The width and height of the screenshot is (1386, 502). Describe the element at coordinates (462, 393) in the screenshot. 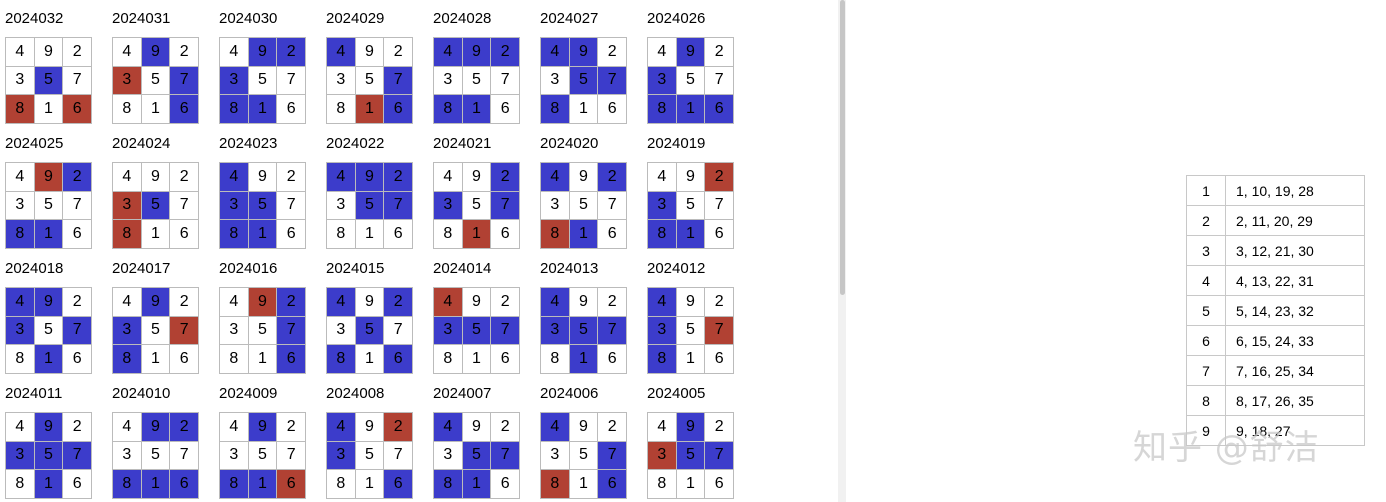

I see `draw-id-label: 2024007` at that location.